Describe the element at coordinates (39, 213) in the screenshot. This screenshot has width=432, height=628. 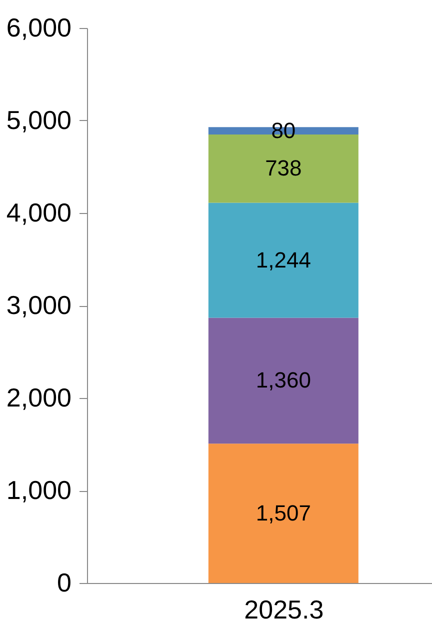
I see `y-tick-label: 4,000` at that location.